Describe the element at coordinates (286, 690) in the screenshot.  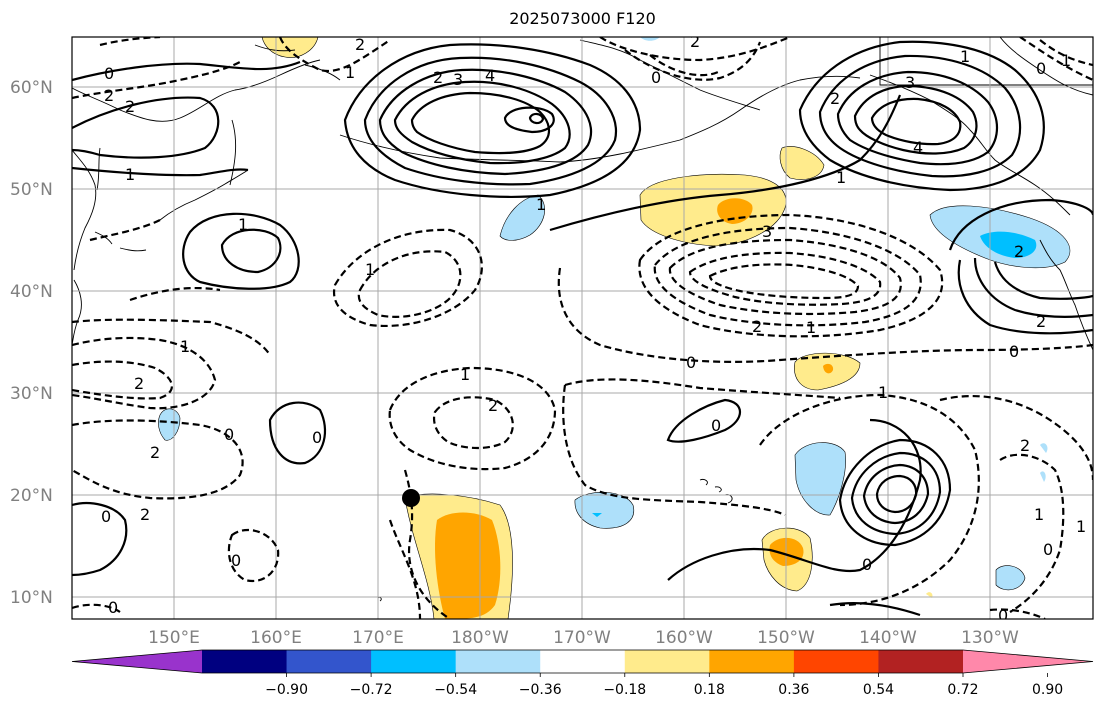
I see `colorbar-tick-label: −0.90` at that location.